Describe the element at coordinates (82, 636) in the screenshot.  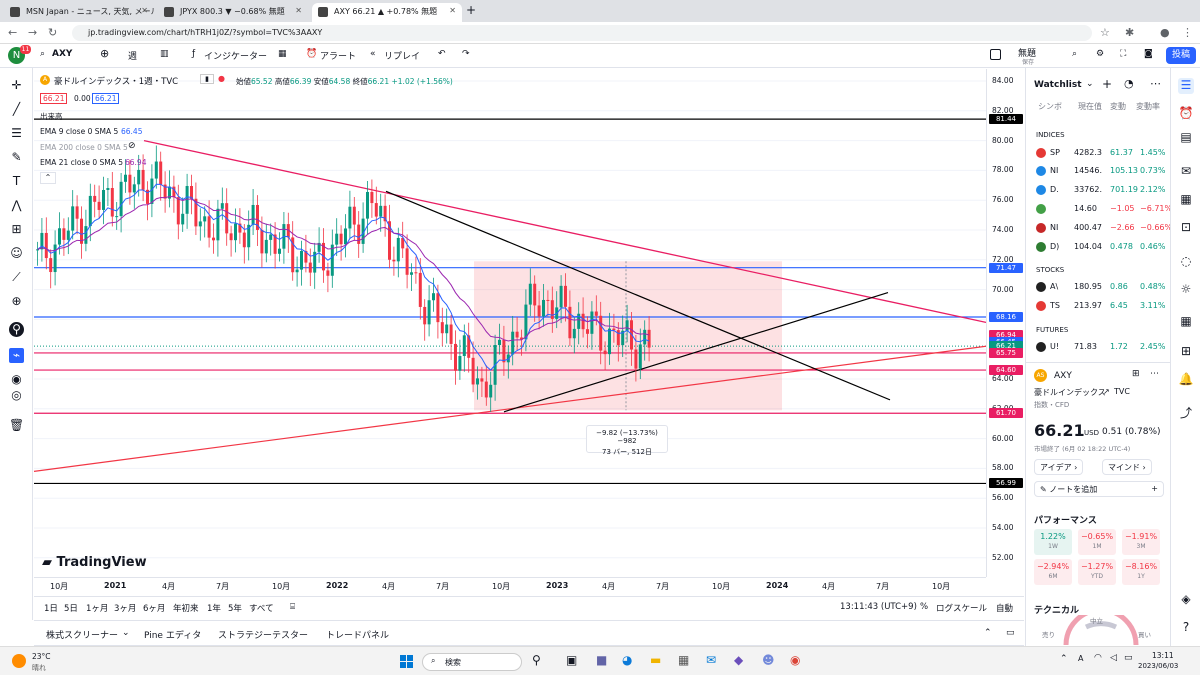
I see `tab-stock-screener: 株式スクリーナー` at that location.